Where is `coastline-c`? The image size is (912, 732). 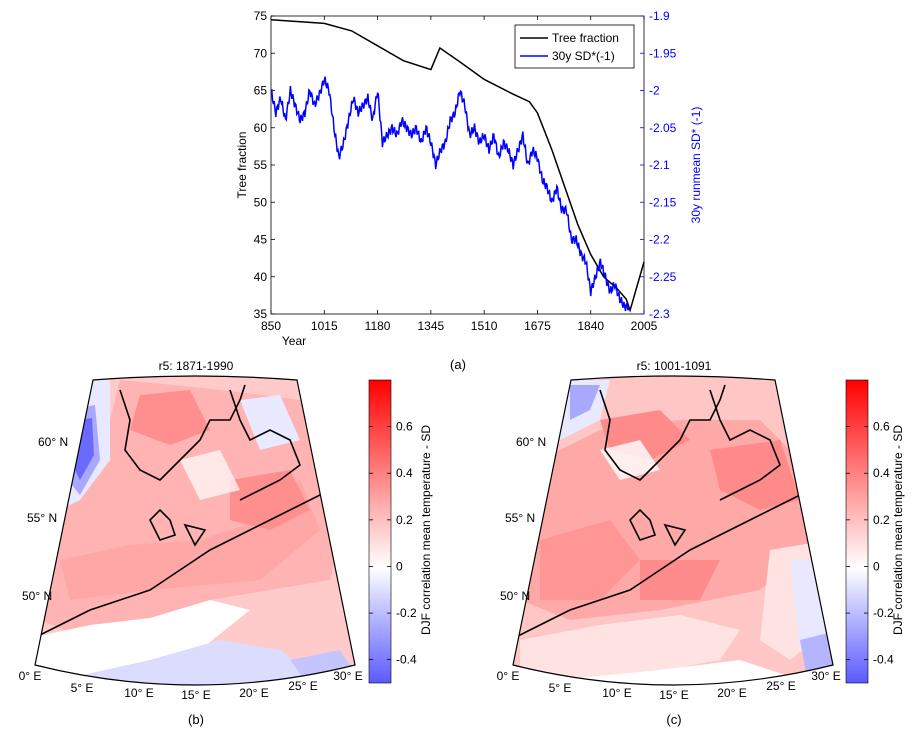 coastline-c is located at coordinates (662, 512).